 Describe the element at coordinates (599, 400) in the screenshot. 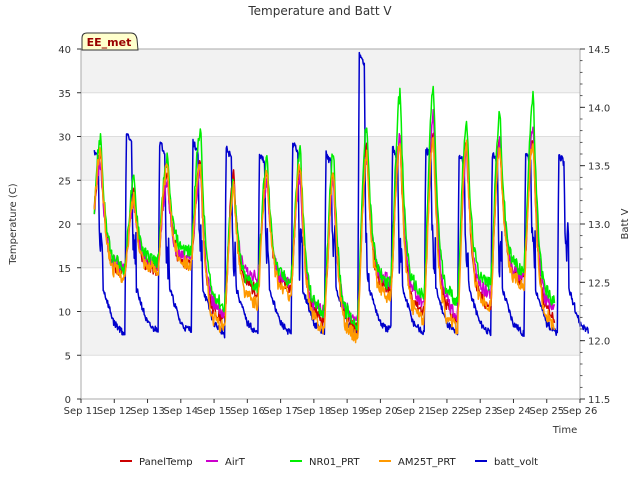

I see `y2-tick-label: 11.5` at that location.